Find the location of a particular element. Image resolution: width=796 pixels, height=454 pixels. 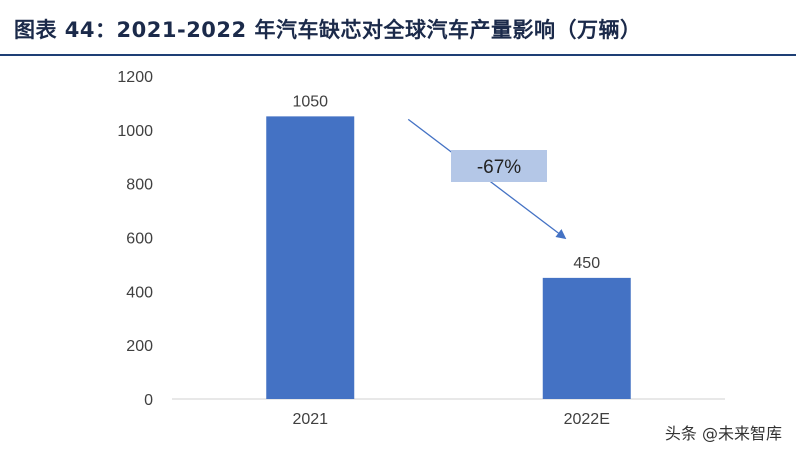

chart-title: 图表 44：2021-2022 年汽车缺芯对全球汽车产量影响（万辆） is located at coordinates (328, 30).